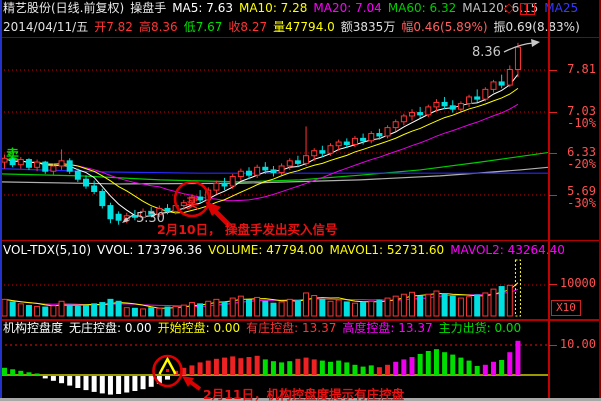  Describe the element at coordinates (247, 229) in the screenshot. I see `buy-signal-annotation: 2月10日， 操盘手发出买入信号` at that location.